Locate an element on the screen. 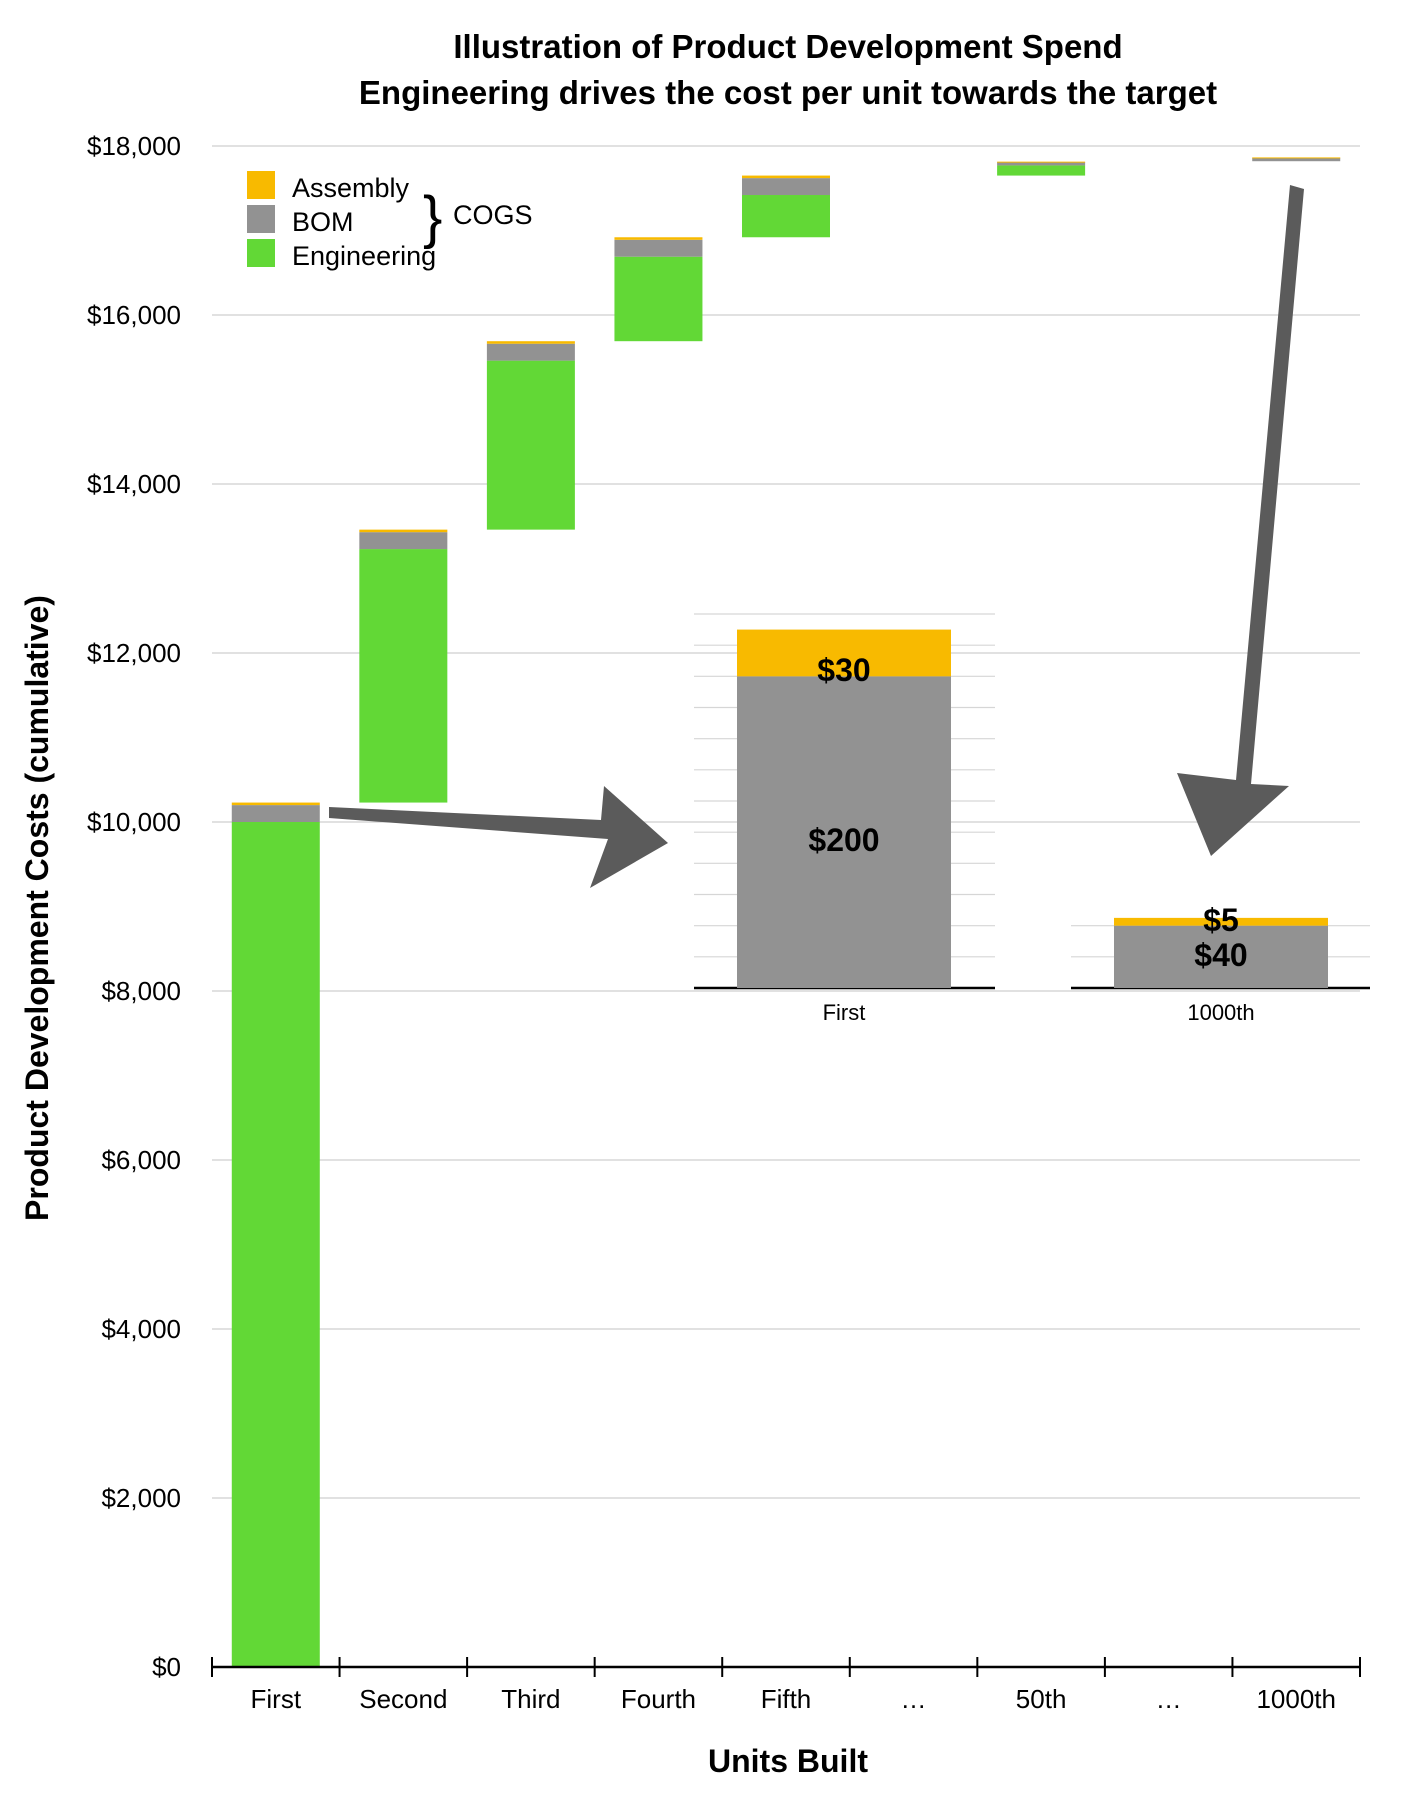  legend-swatch-engineering is located at coordinates (261, 253).